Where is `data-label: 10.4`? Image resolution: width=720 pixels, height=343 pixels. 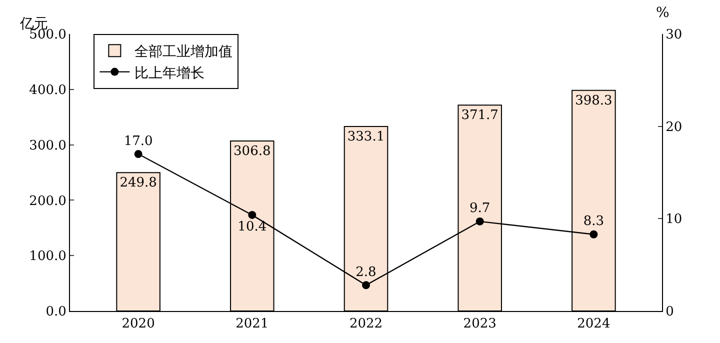
data-label: 10.4 is located at coordinates (252, 227).